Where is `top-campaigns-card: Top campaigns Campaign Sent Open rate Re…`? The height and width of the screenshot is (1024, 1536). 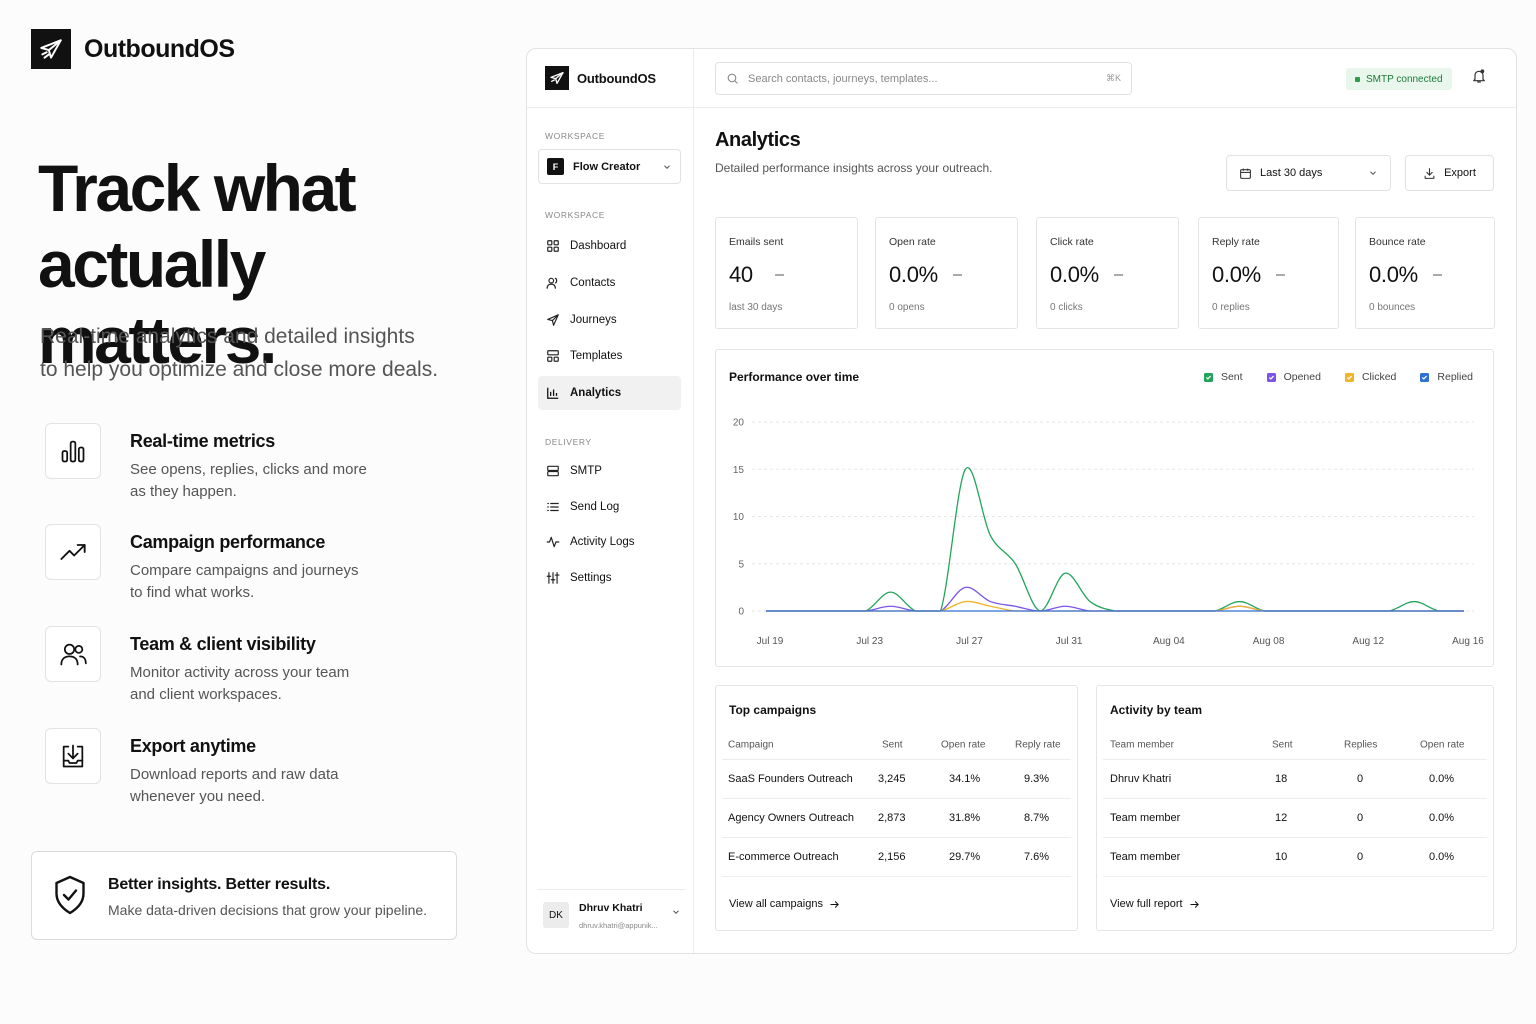 top-campaigns-card: Top campaigns Campaign Sent Open rate Re… is located at coordinates (896, 808).